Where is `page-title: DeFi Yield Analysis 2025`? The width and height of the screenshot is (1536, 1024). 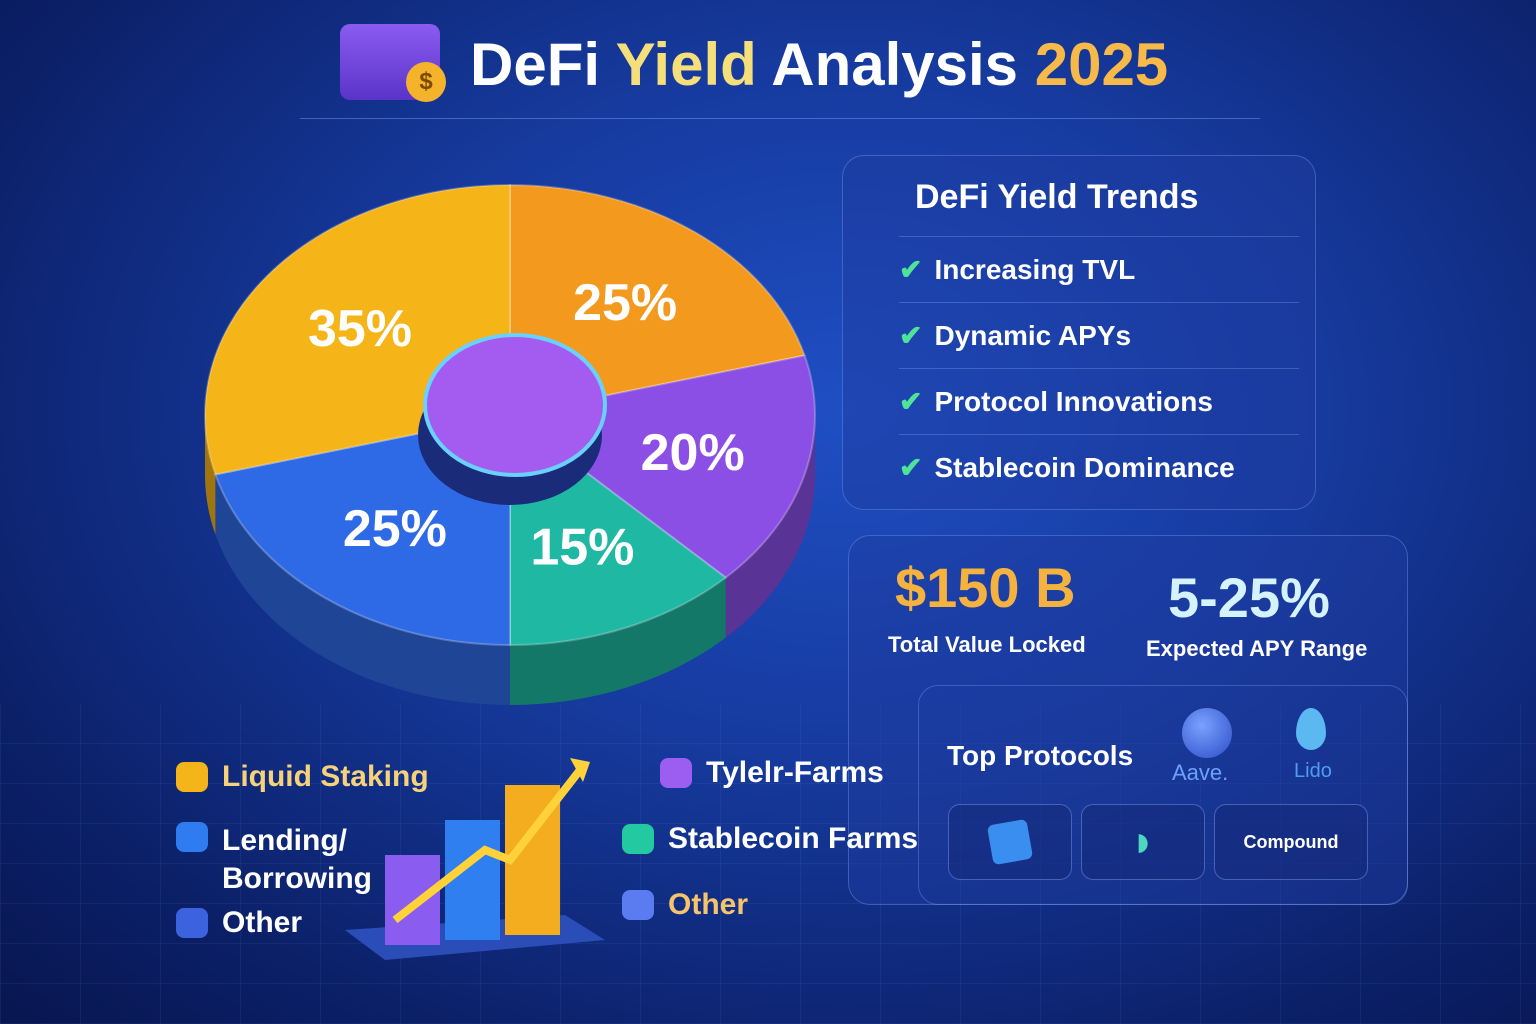
page-title: DeFi Yield Analysis 2025 is located at coordinates (819, 64).